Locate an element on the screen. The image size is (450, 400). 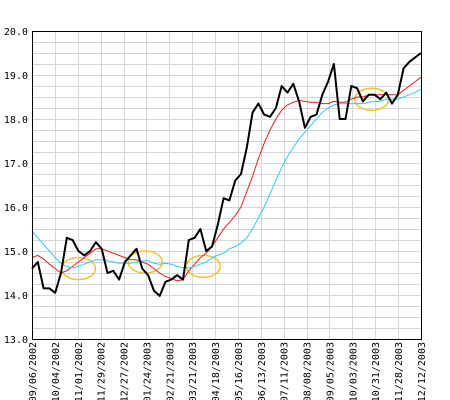
x-tick-label: 10/04/2002 is located at coordinates (56, 371).